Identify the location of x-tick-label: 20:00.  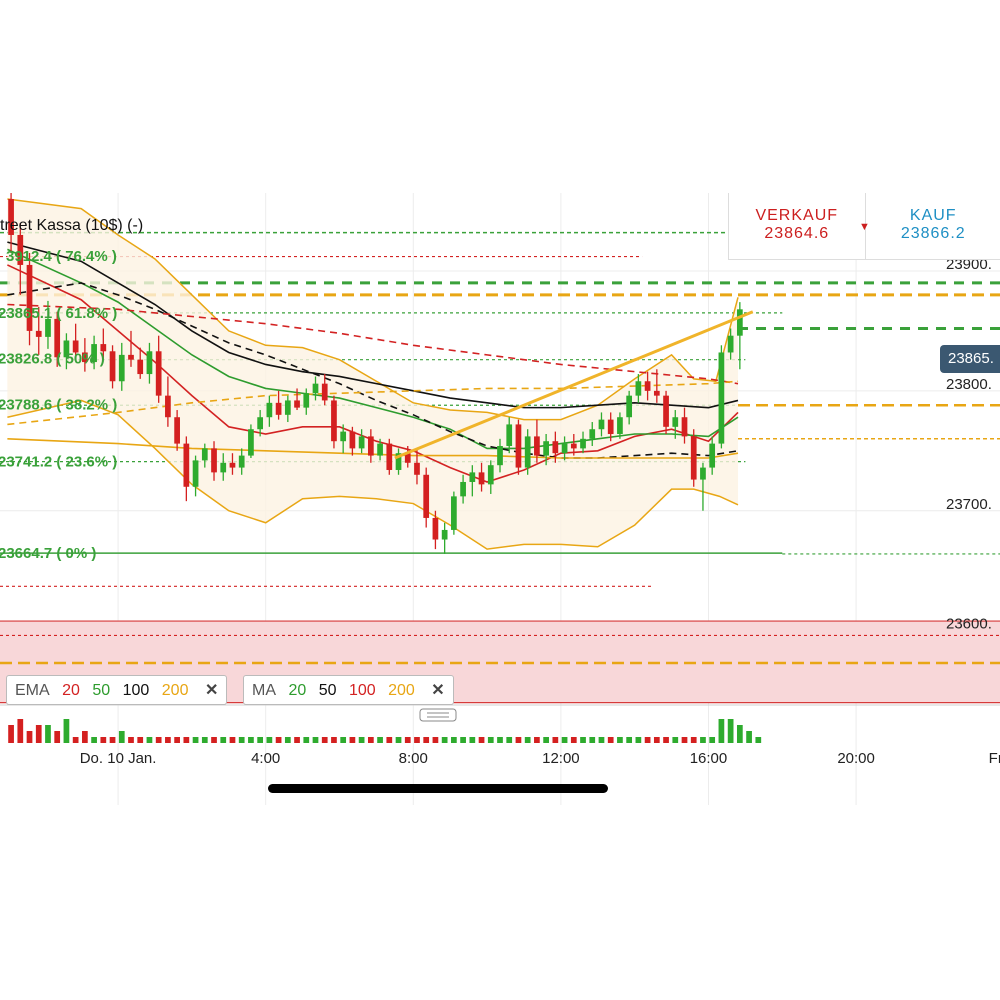
(856, 758).